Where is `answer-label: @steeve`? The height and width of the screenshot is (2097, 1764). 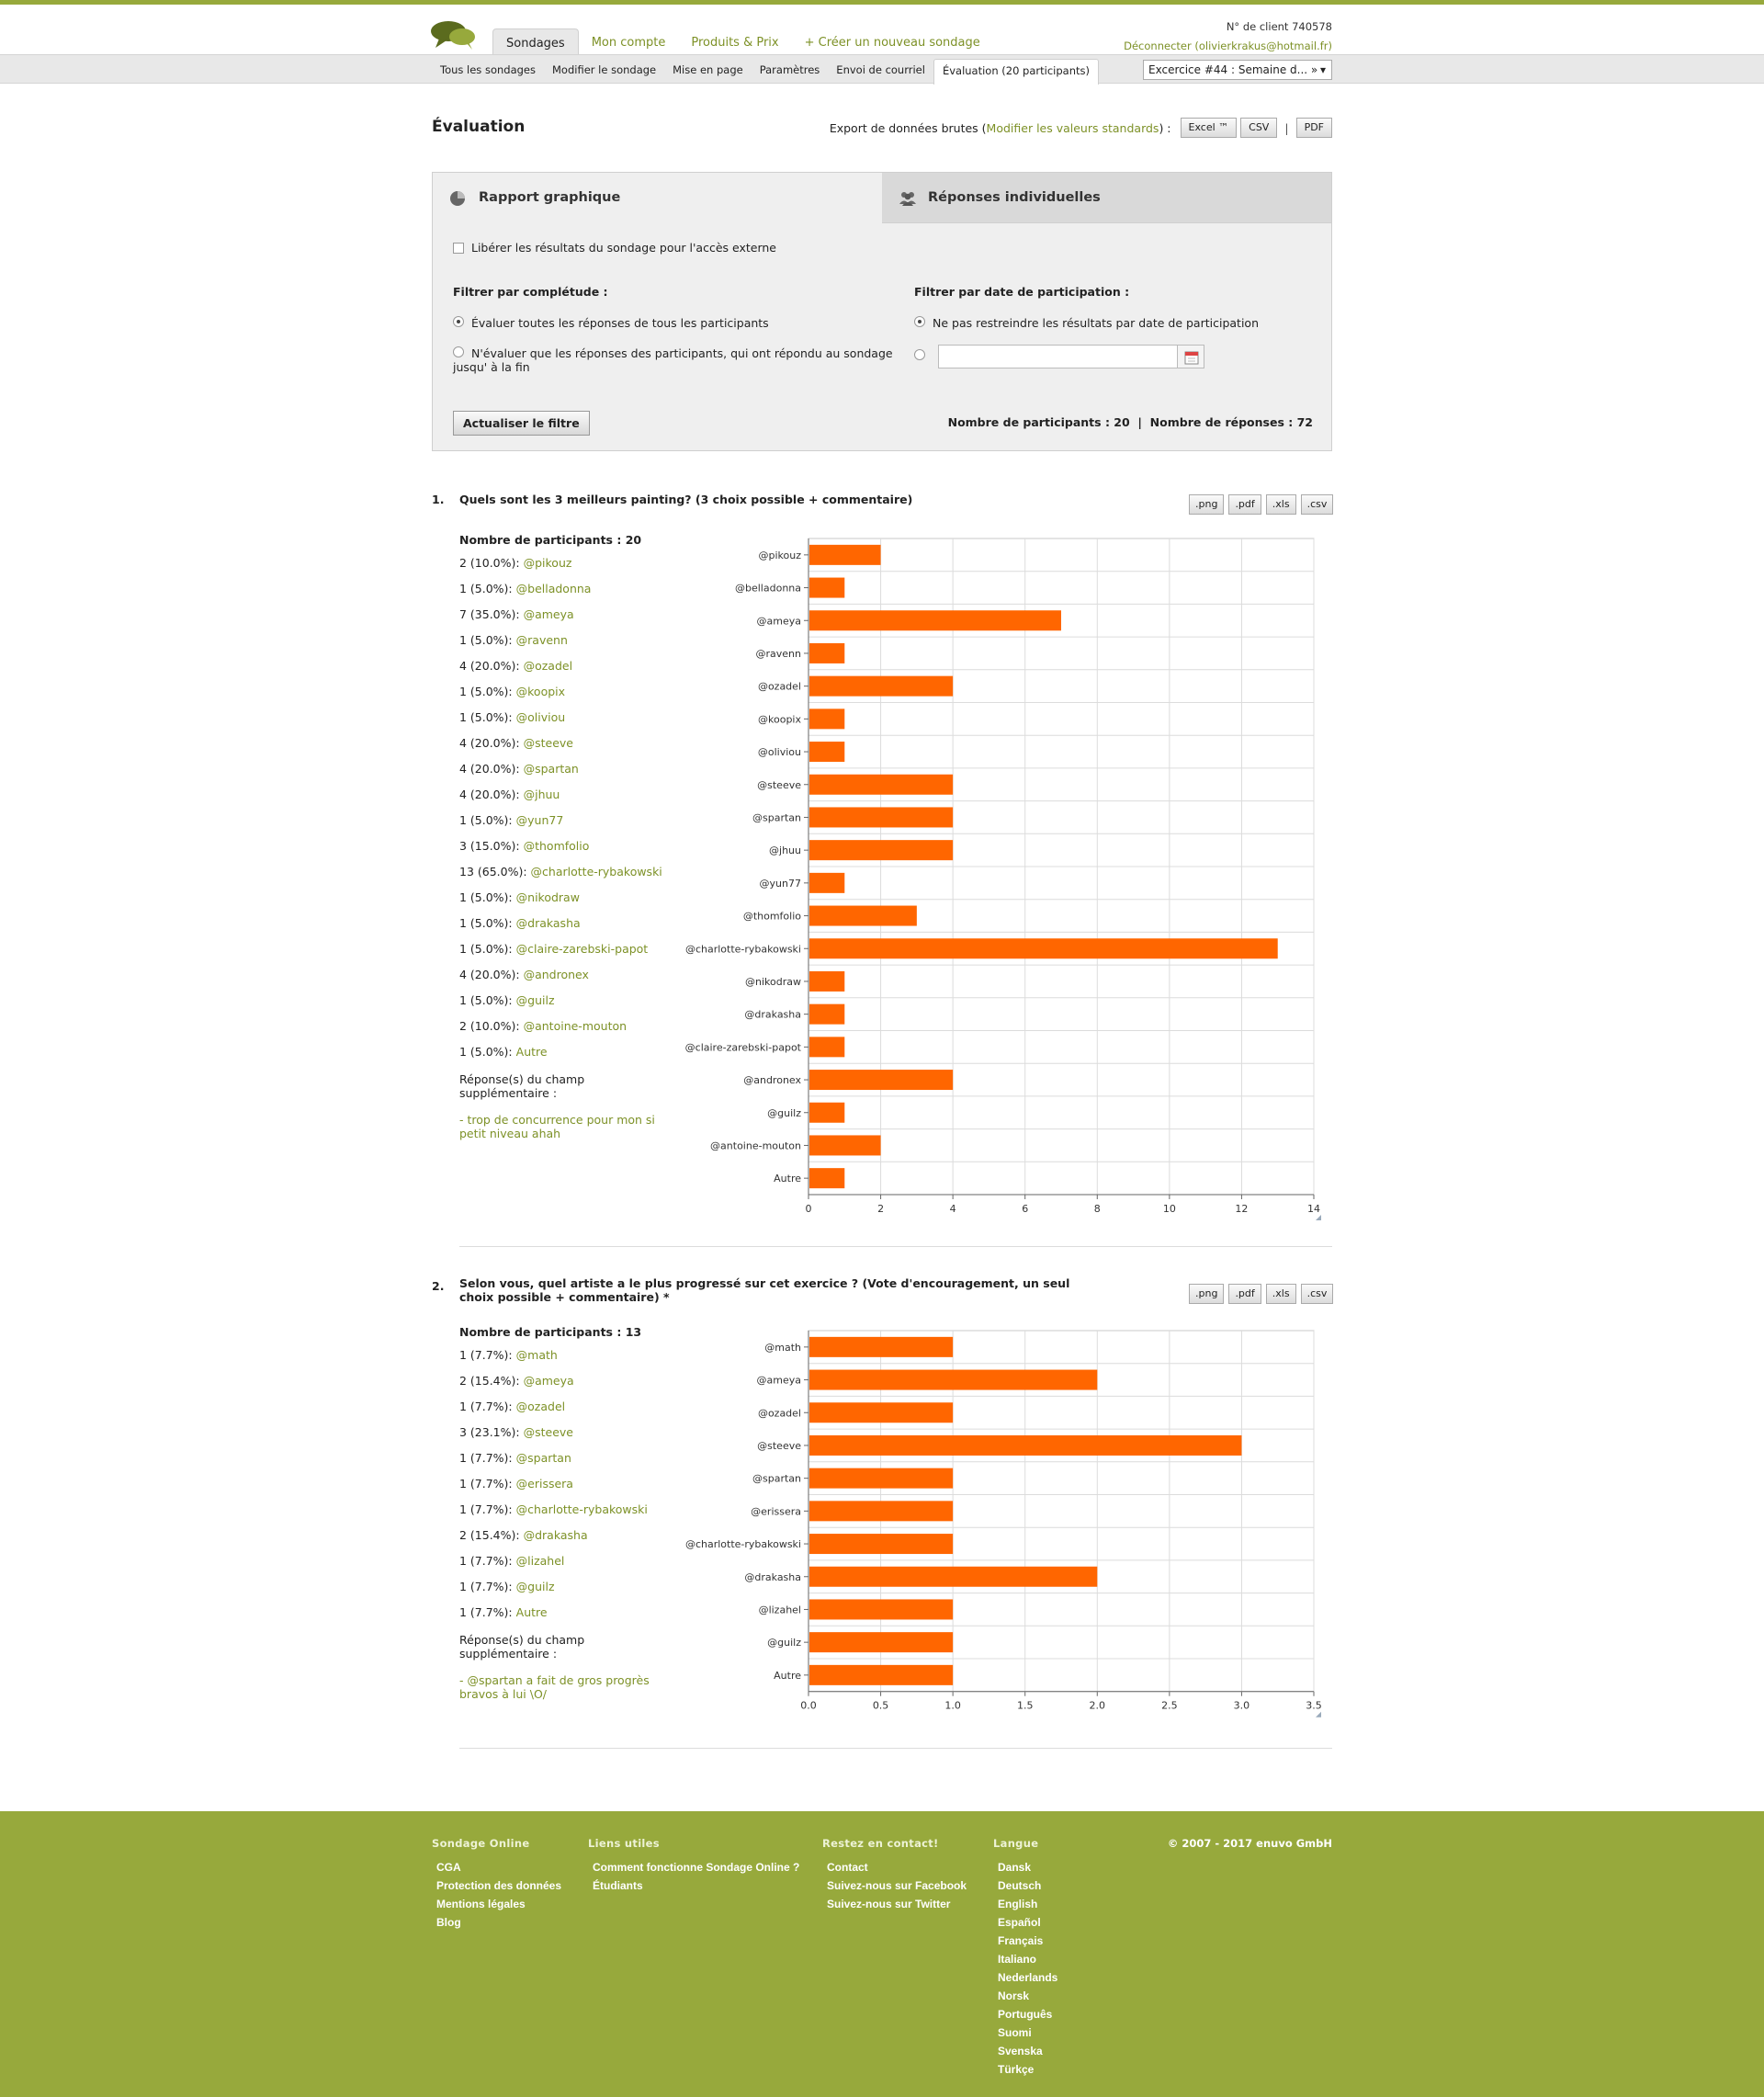
answer-label: @steeve is located at coordinates (548, 743).